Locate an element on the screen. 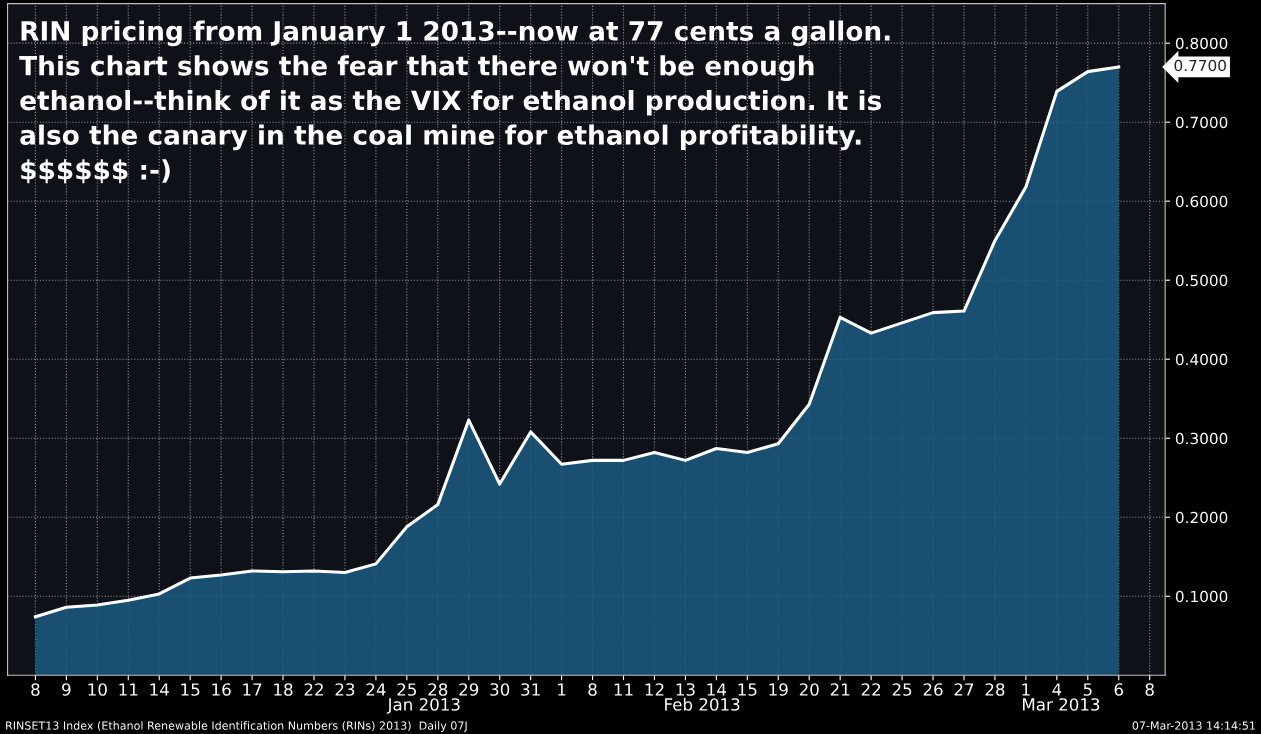  text: Feb 2013 is located at coordinates (702, 704).